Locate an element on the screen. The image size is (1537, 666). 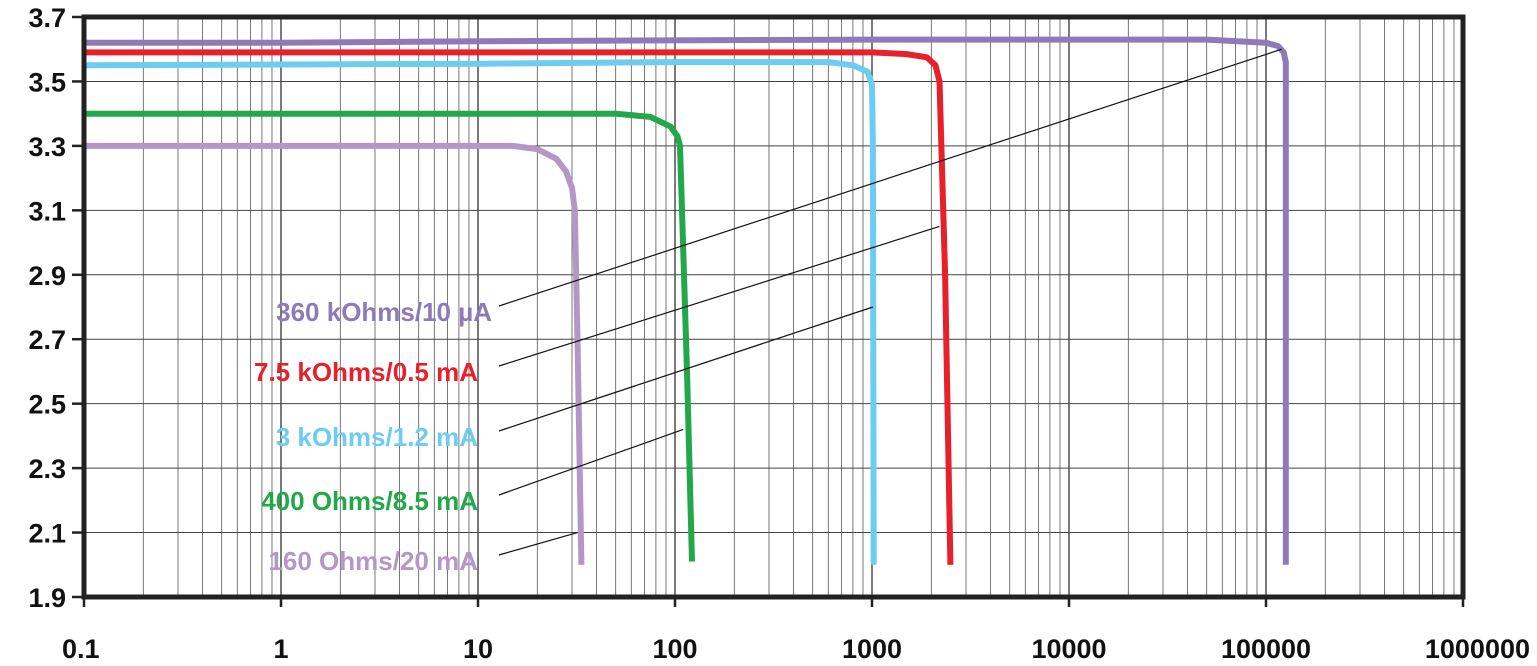
y-tick-label: 1.9 is located at coordinates (47, 598).